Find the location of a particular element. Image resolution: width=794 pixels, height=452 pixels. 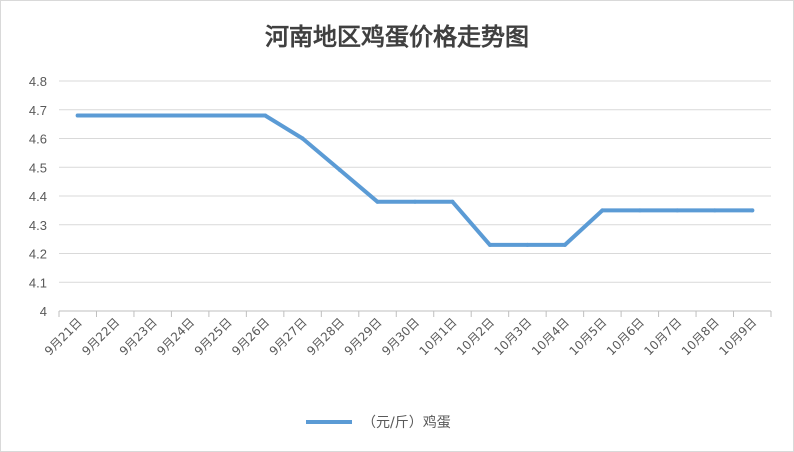

x-tick-label: 9月28日 is located at coordinates (325, 336).